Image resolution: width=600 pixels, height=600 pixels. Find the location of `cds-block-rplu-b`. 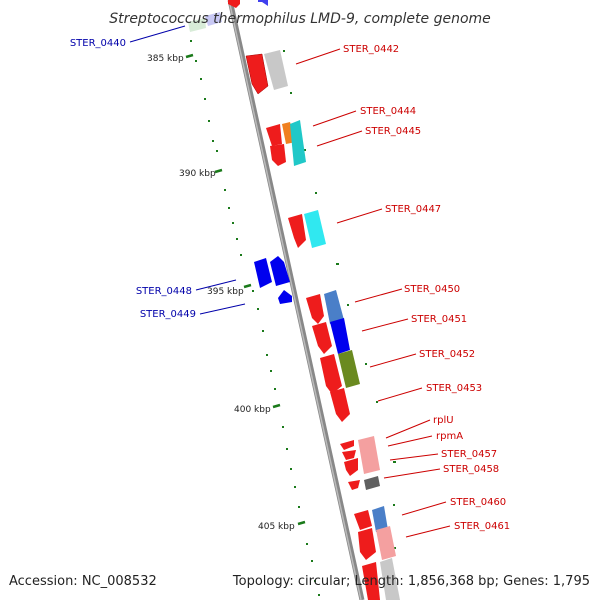

cds-block-rplu-b is located at coordinates (369, 455).